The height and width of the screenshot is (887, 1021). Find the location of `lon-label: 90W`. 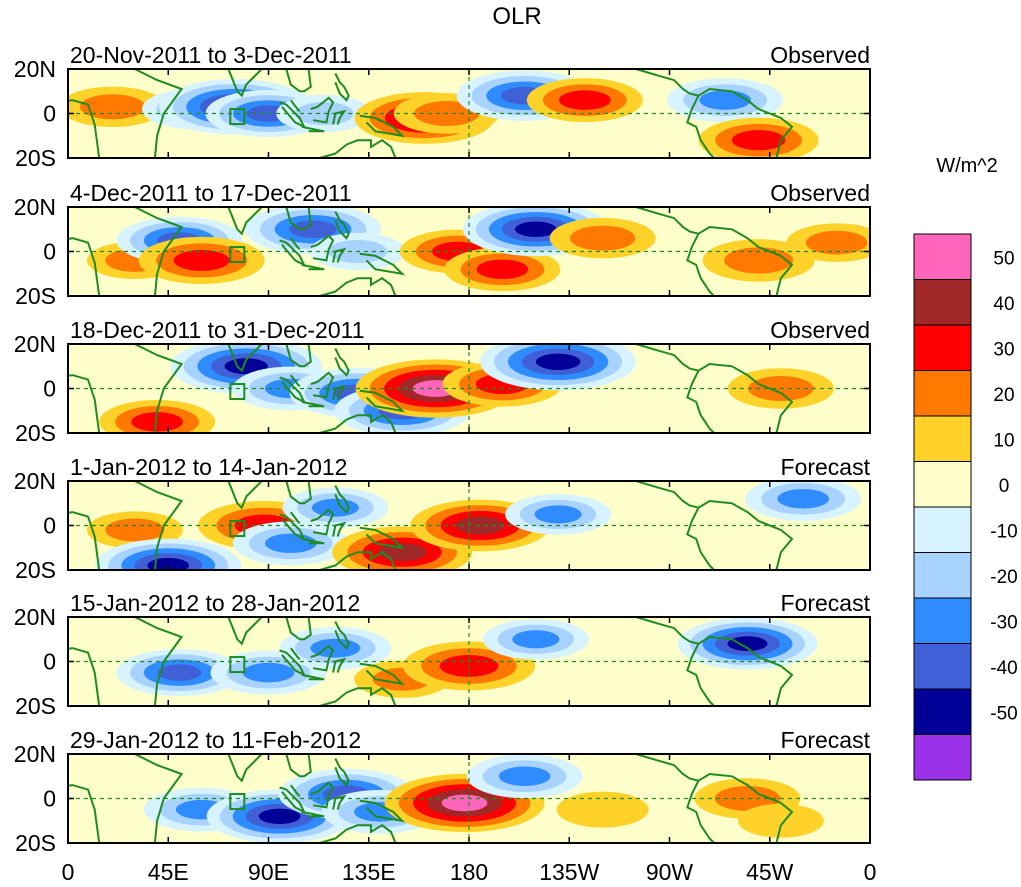

lon-label: 90W is located at coordinates (670, 872).